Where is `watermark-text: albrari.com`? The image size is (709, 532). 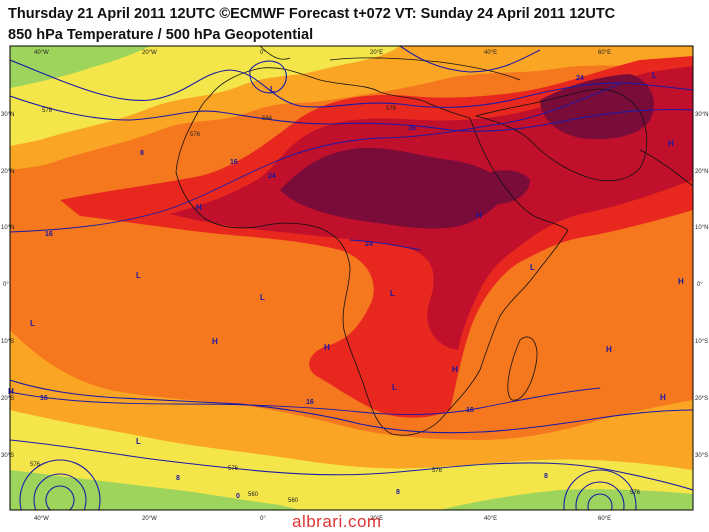 watermark-text: albrari.com is located at coordinates (337, 521).